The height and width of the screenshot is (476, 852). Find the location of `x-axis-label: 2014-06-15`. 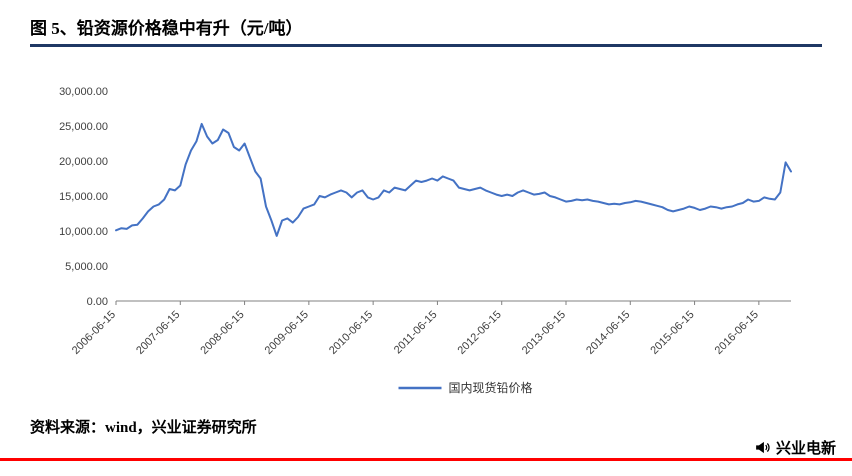

x-axis-label: 2014-06-15 is located at coordinates (608, 333).